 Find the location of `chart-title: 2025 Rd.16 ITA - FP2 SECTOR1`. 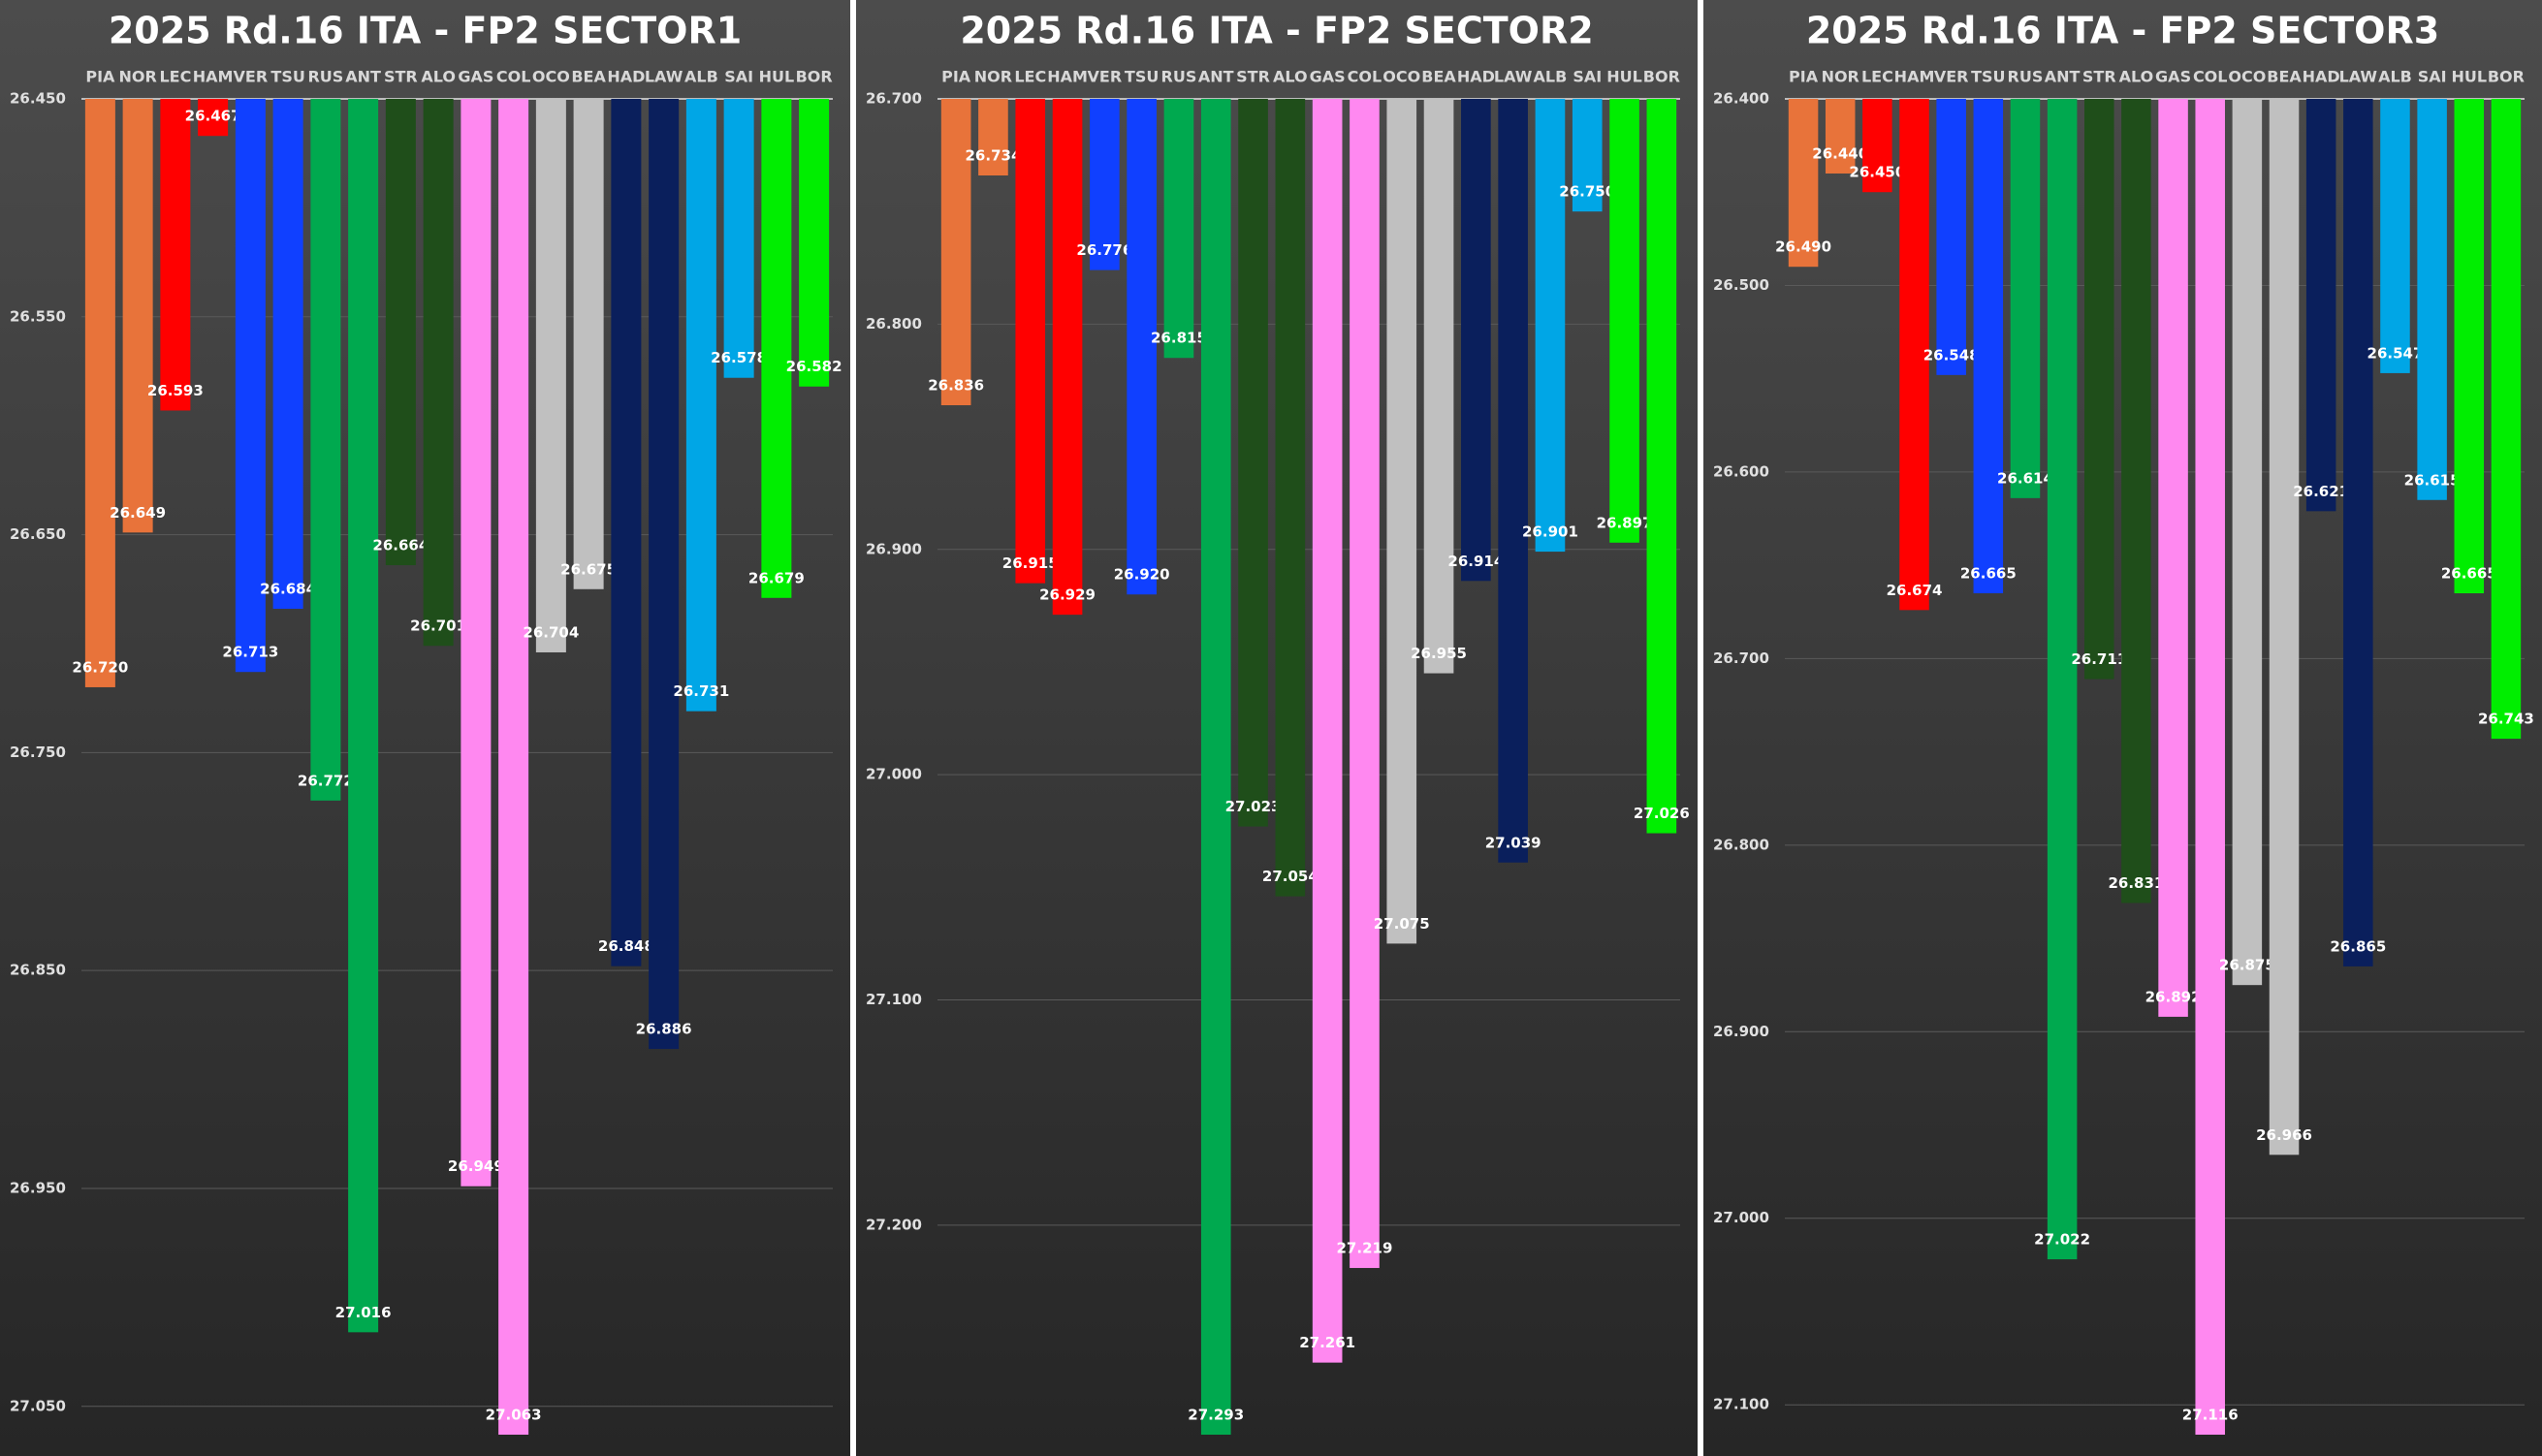

chart-title: 2025 Rd.16 ITA - FP2 SECTOR1 is located at coordinates (425, 31).